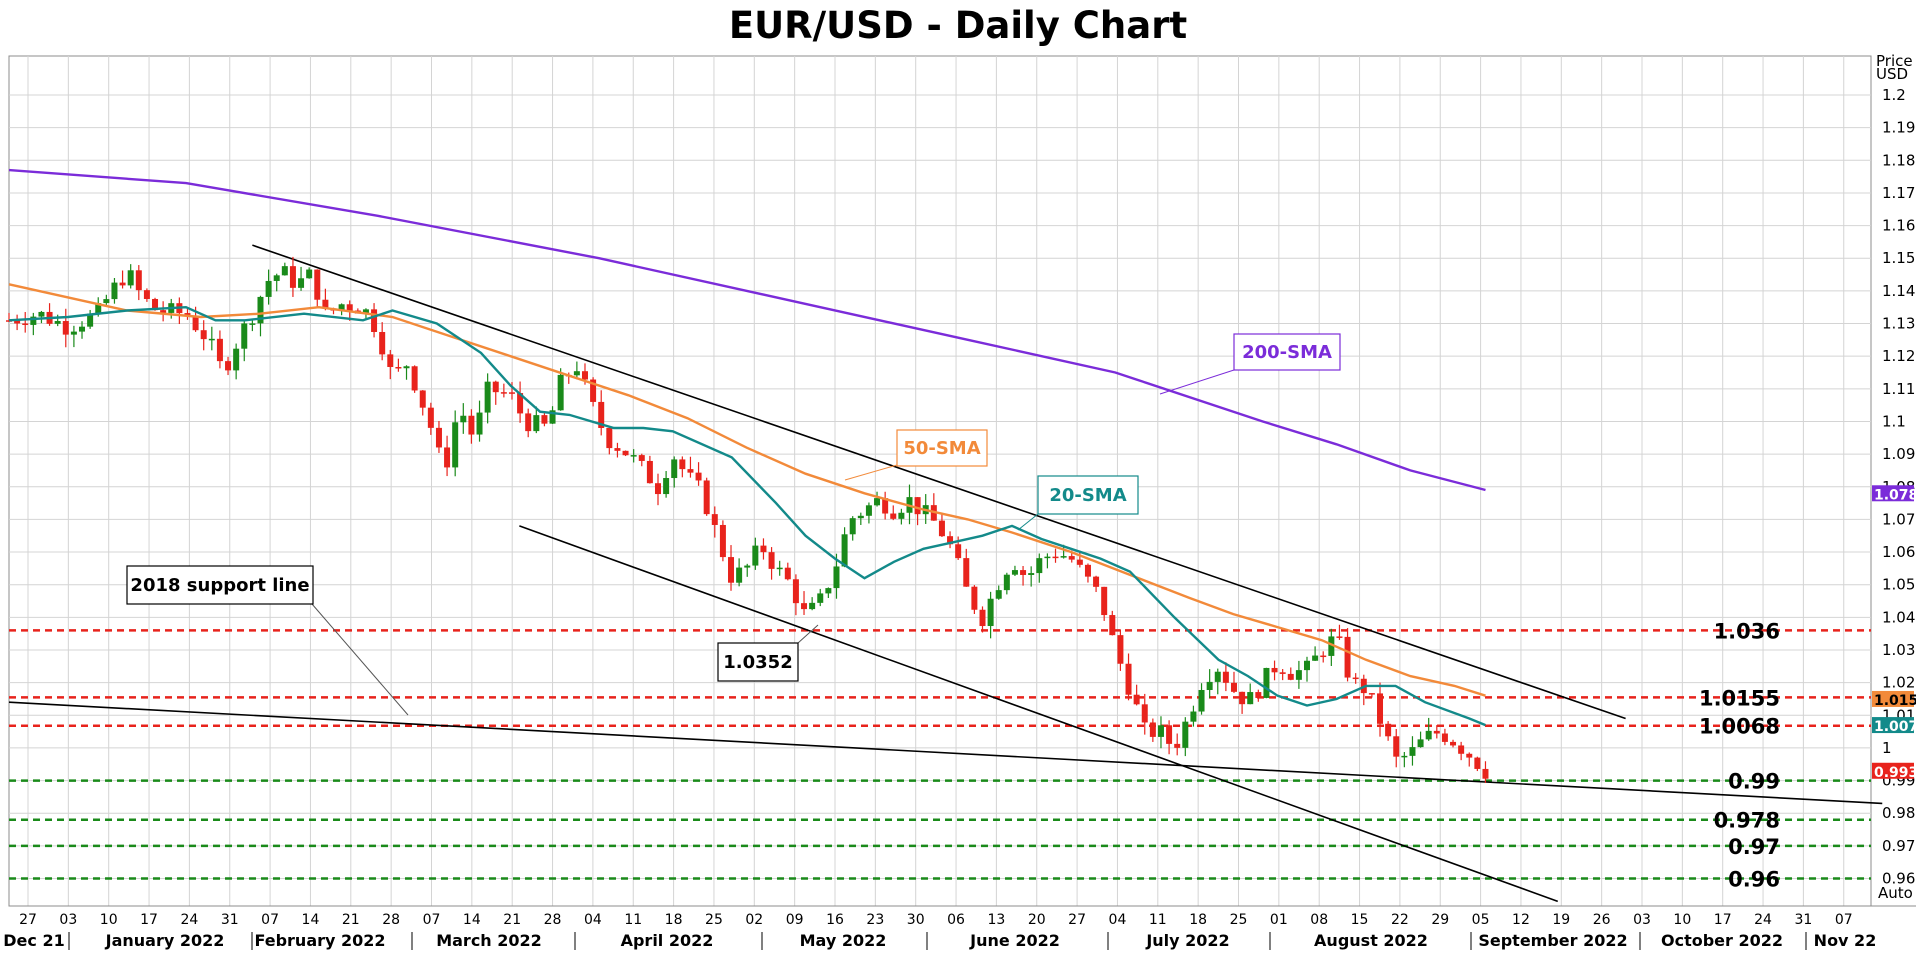 This screenshot has width=1916, height=954. I want to click on x-tick-label: 23, so click(875, 920).